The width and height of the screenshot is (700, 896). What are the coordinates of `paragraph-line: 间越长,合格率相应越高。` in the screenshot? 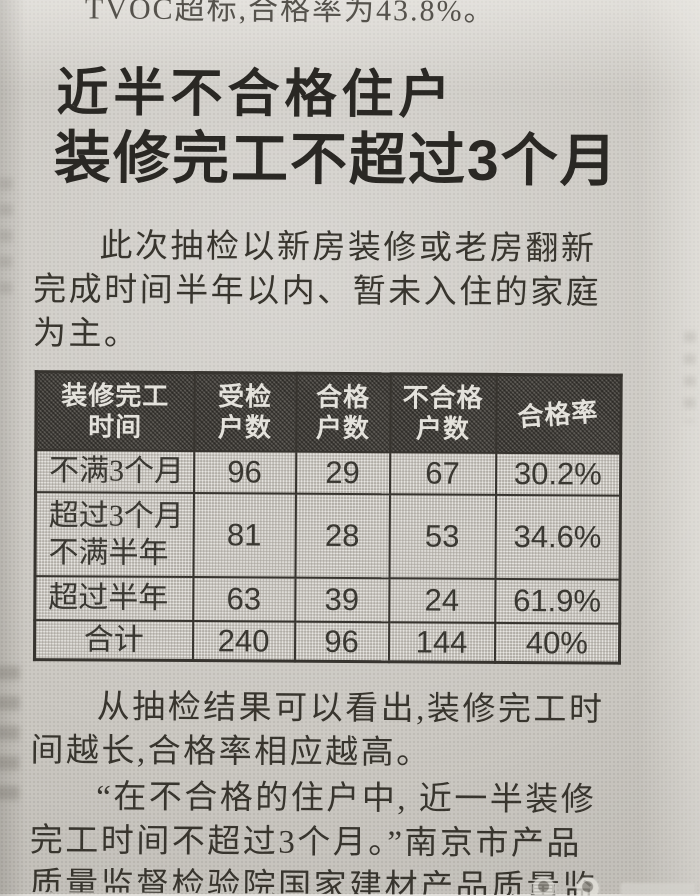 It's located at (231, 752).